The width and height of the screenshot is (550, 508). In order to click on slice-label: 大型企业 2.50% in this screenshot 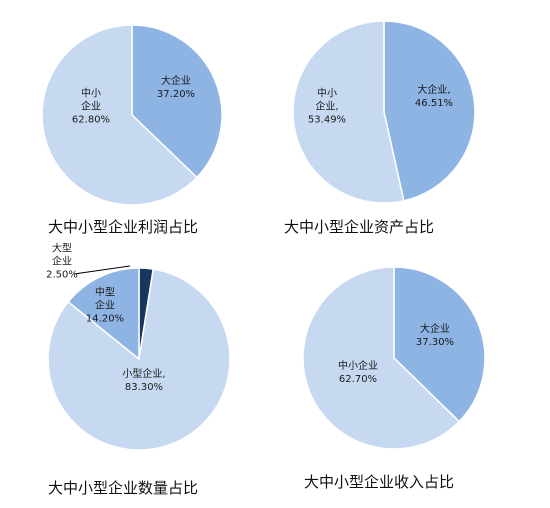, I will do `click(62, 261)`.